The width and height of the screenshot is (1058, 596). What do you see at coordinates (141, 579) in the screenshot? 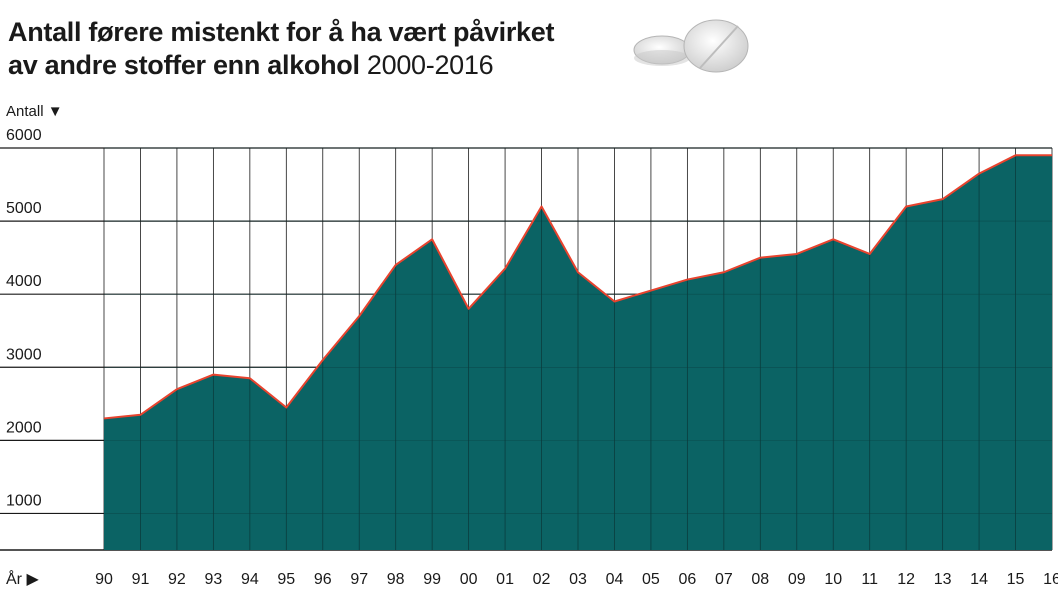
I see `x-tick-label: 91` at bounding box center [141, 579].